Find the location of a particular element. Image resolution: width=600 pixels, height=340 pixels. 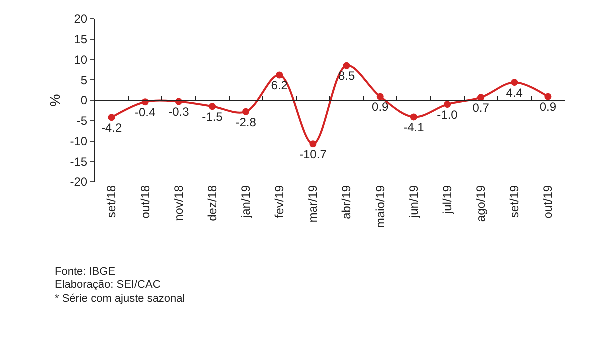

x-tick-label: nov/18 is located at coordinates (179, 203).